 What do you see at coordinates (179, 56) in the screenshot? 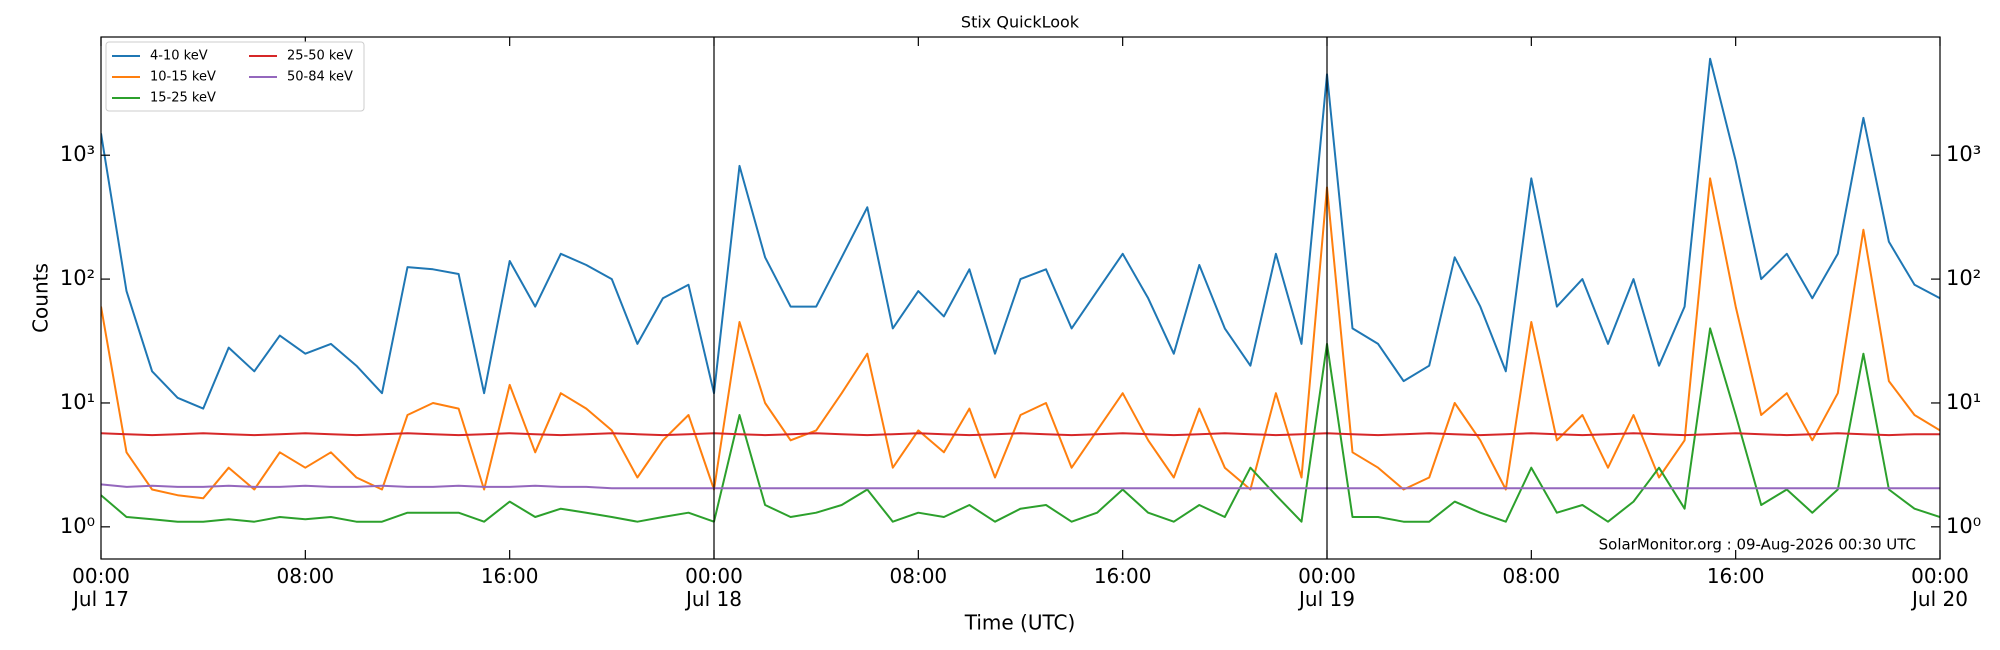
I see `legend-label: 4-10 keV` at bounding box center [179, 56].